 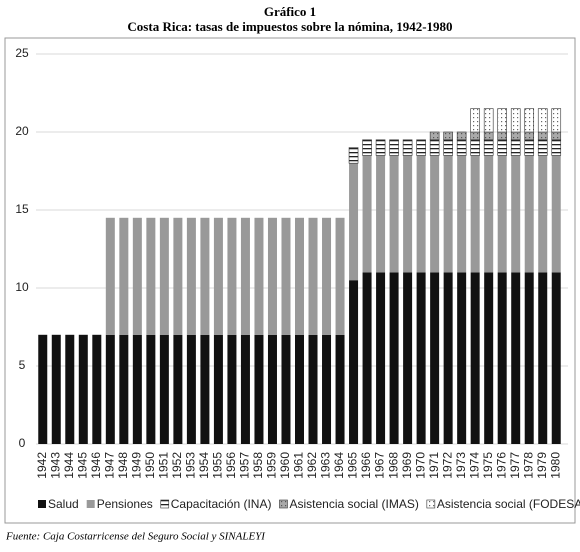 What do you see at coordinates (218, 465) in the screenshot?
I see `x-tick-label: 1955` at bounding box center [218, 465].